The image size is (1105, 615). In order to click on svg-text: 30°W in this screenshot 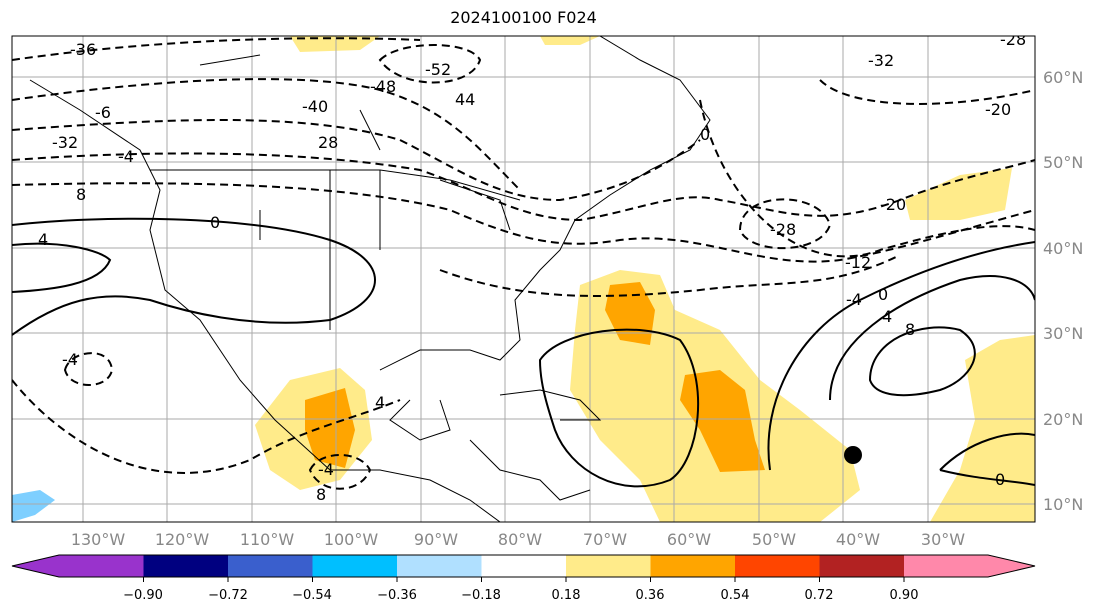, I will do `click(943, 539)`.